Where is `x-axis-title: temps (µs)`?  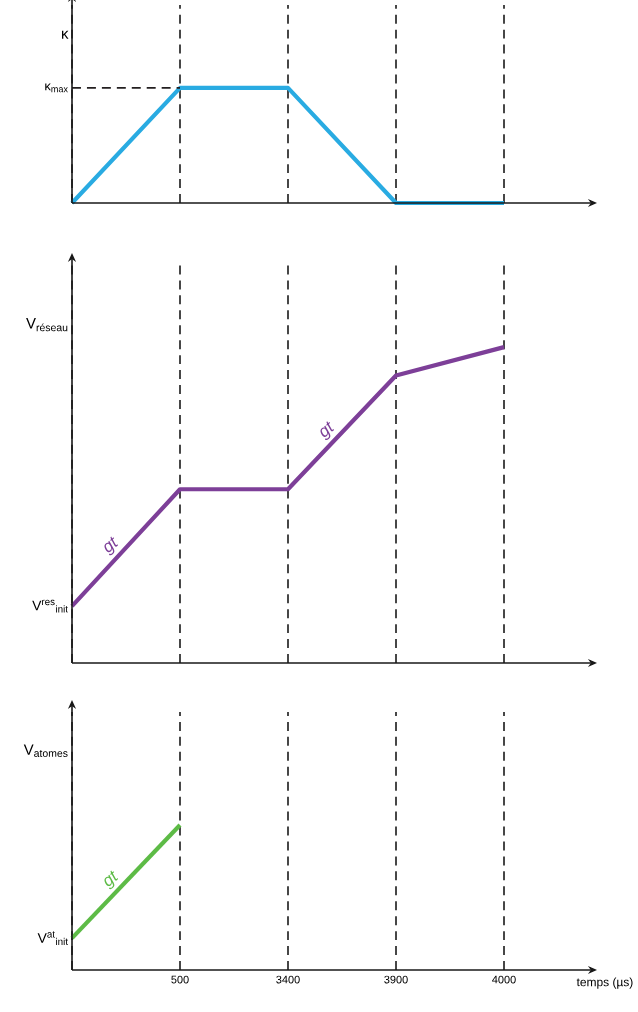
x-axis-title: temps (µs) is located at coordinates (604, 983).